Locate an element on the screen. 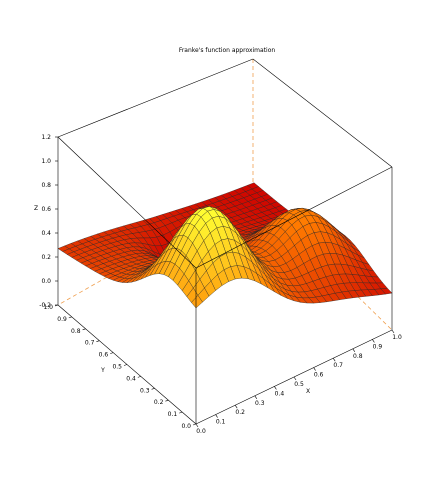  box-top-back-left is located at coordinates (155, 98).